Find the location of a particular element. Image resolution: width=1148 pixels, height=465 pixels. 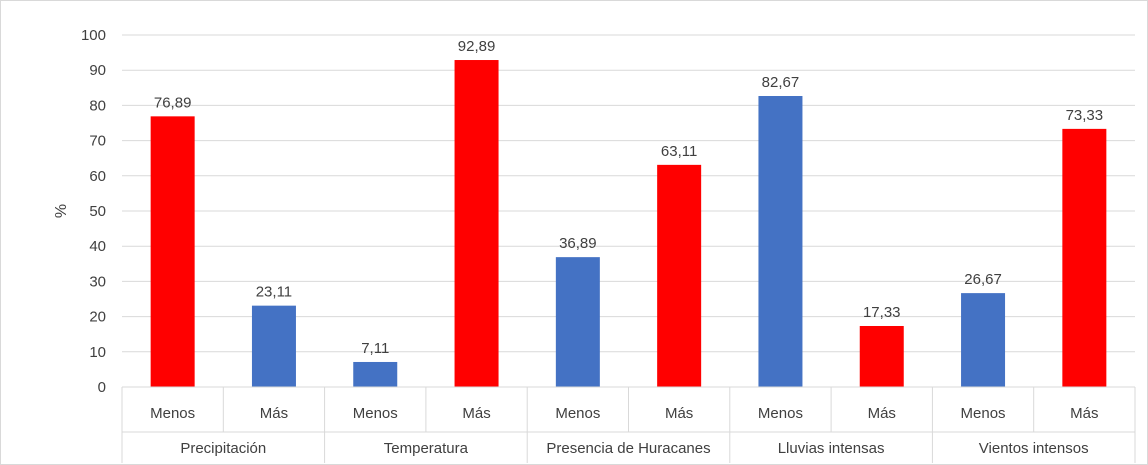

data-label: 23,11 is located at coordinates (274, 292).